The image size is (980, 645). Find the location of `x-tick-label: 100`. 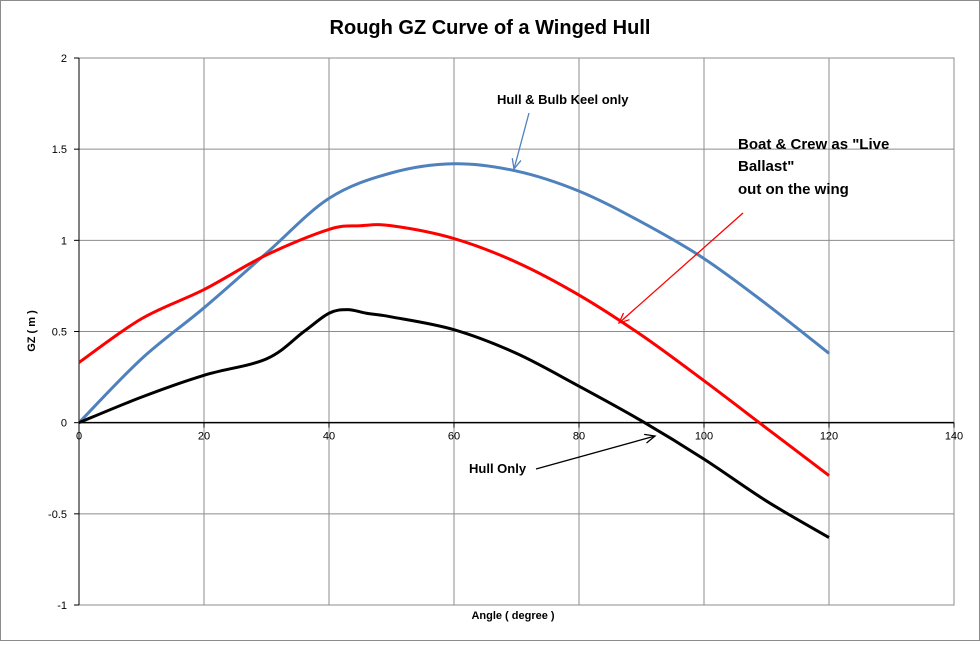

x-tick-label: 100 is located at coordinates (704, 437).